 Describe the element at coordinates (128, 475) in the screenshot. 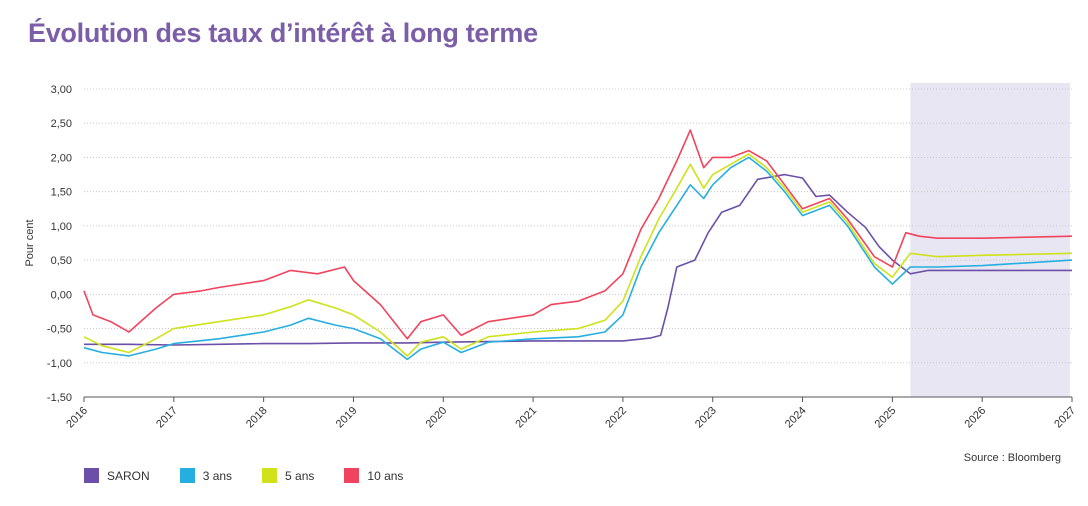

I see `legend-label-saron: SARON` at that location.